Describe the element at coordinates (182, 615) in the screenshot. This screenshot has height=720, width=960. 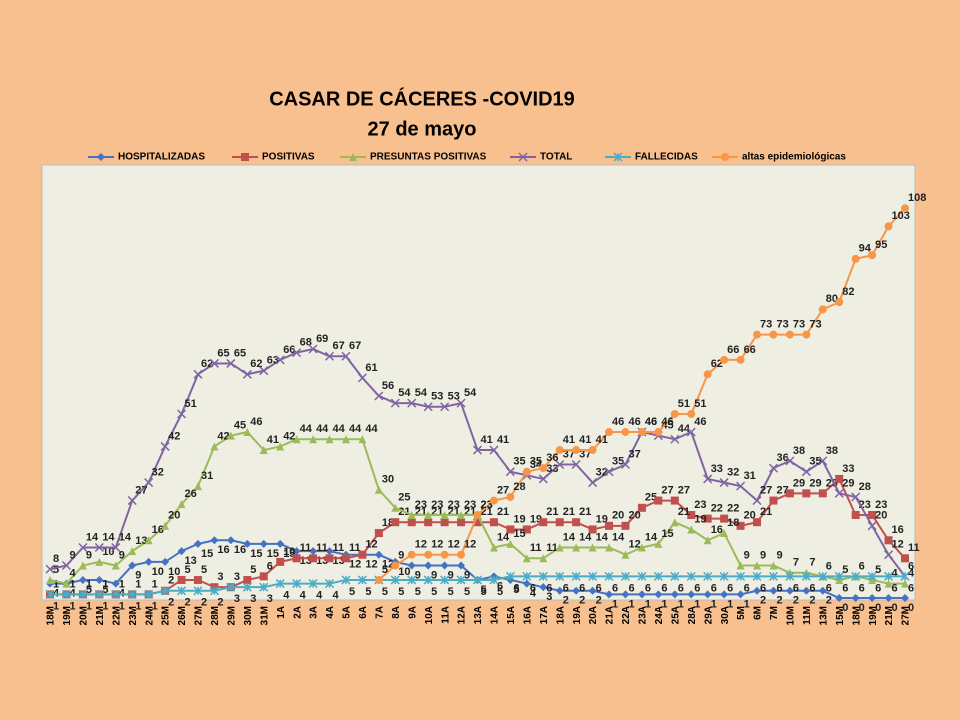
I see `x-tick-label: 26M` at that location.